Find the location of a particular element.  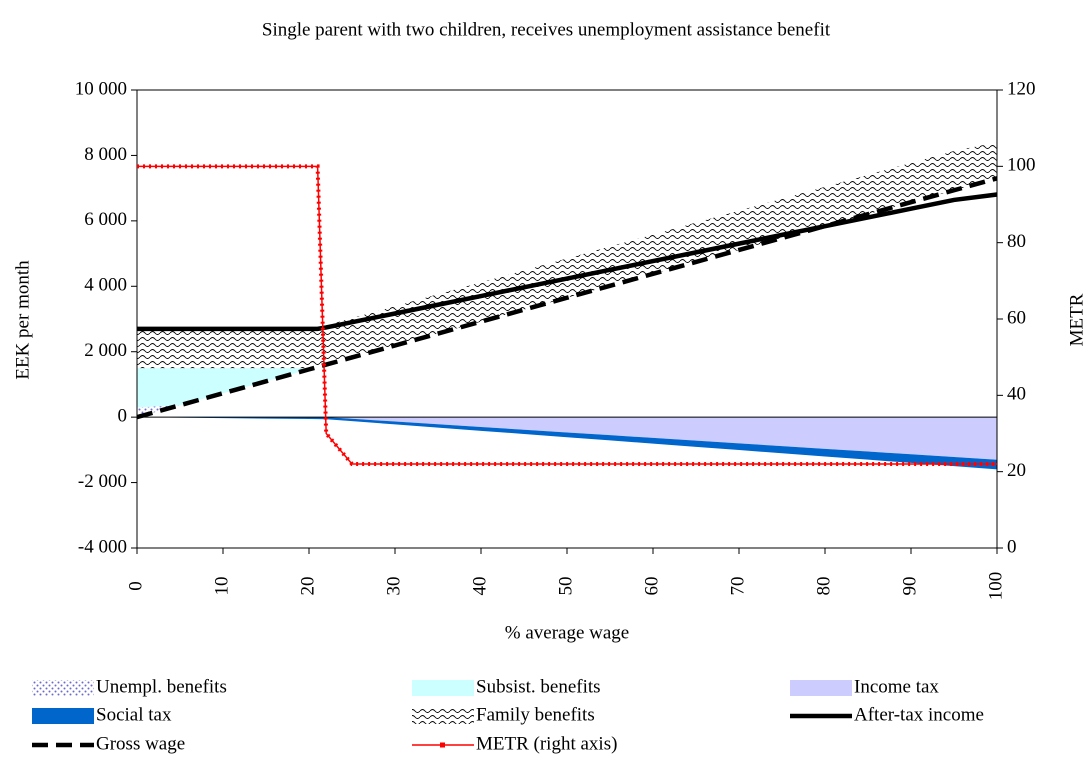

y-tick-label: -4 000 is located at coordinates (102, 546).